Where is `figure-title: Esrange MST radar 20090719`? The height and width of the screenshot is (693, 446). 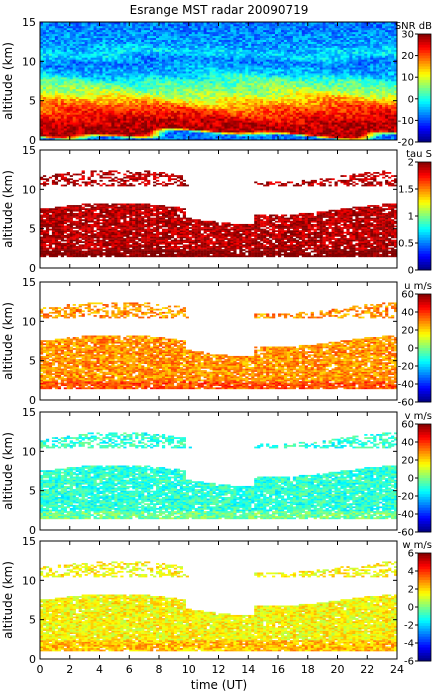 figure-title: Esrange MST radar 20090719 is located at coordinates (219, 10).